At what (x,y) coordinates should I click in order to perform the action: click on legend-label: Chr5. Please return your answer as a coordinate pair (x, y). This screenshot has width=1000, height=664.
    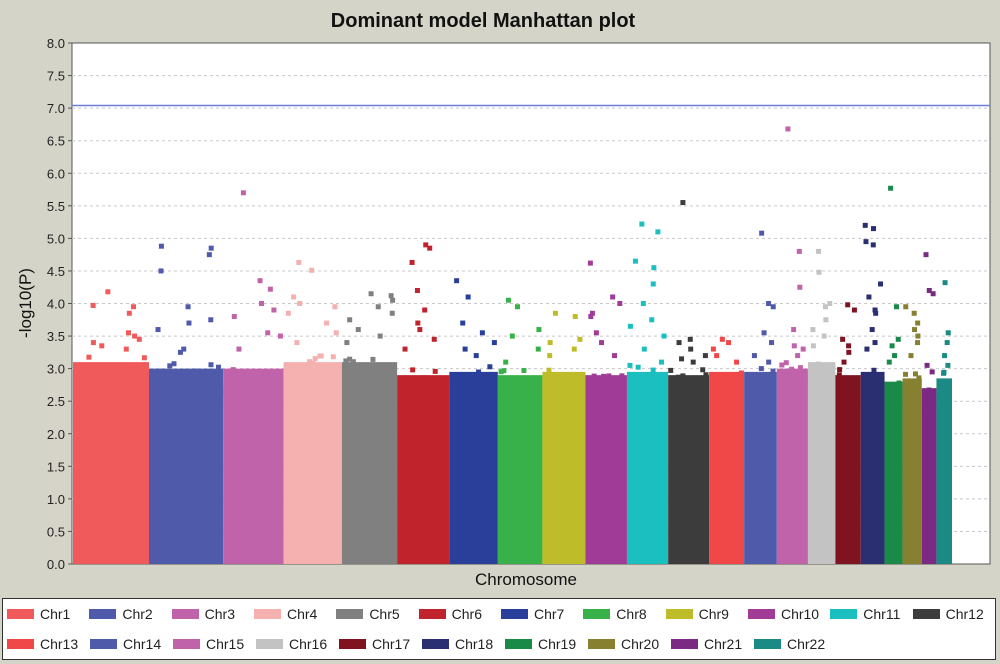
    Looking at the image, I should click on (384, 614).